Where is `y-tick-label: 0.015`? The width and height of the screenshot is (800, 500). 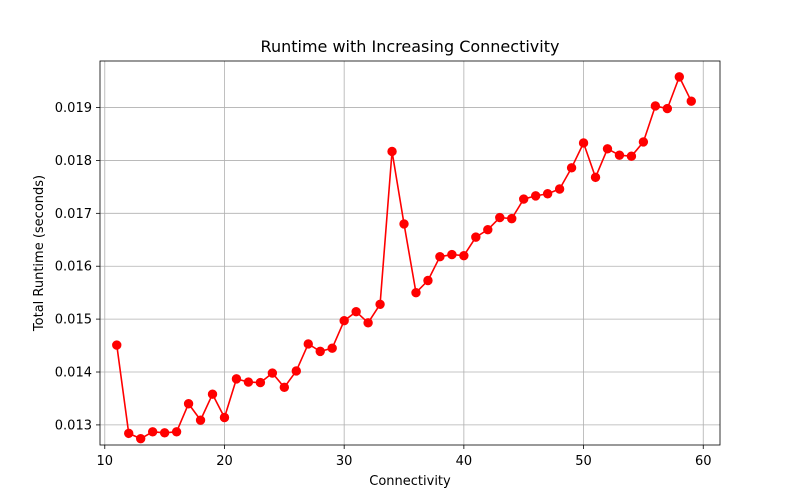 y-tick-label: 0.015 is located at coordinates (73, 320).